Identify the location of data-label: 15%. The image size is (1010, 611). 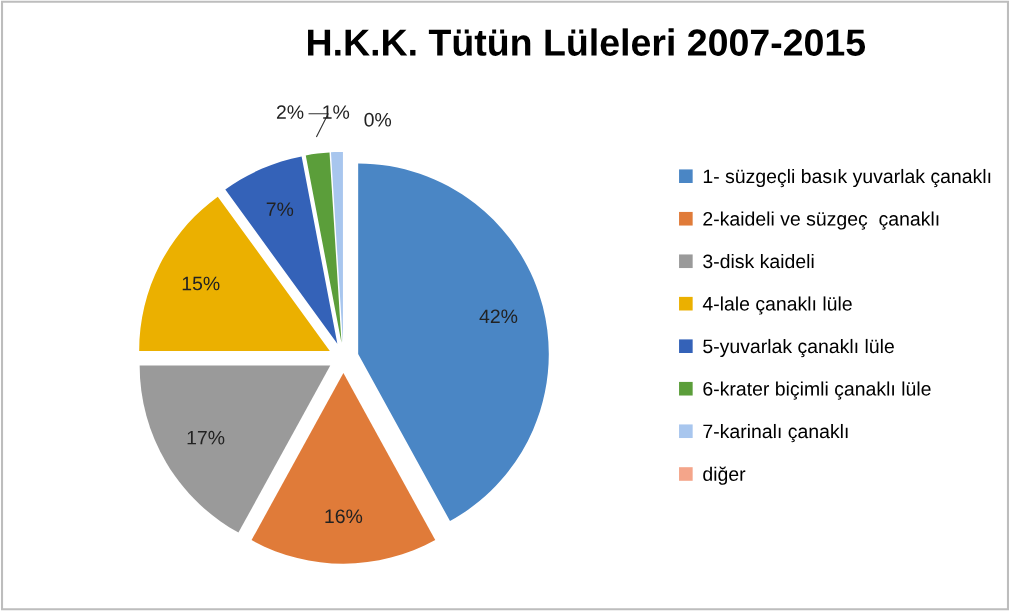
(201, 283).